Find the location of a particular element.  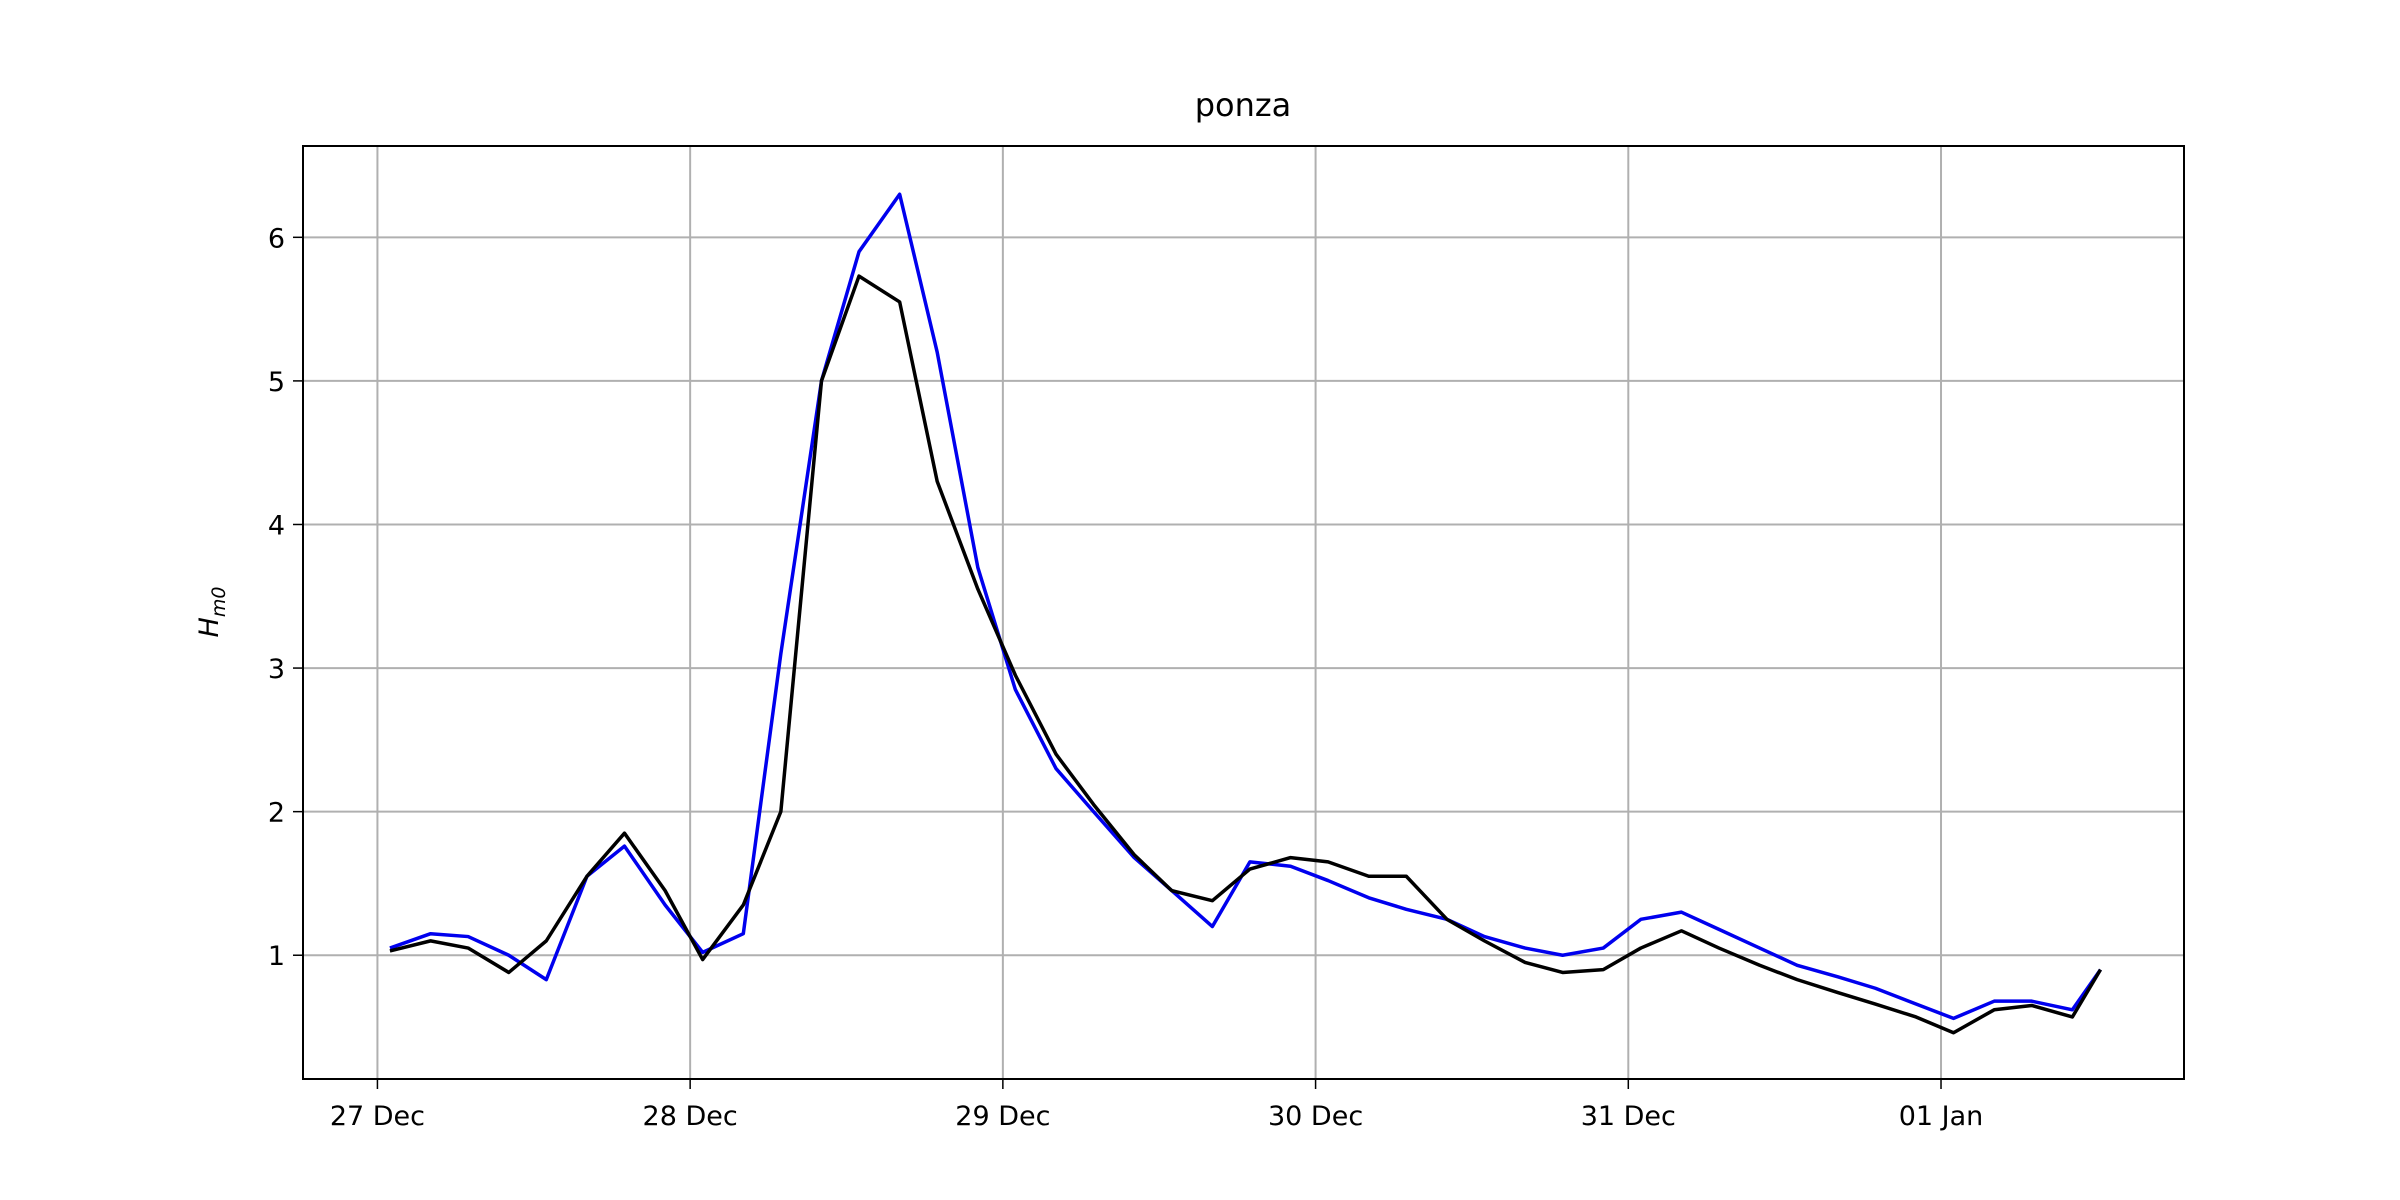

y-tick-label: 6 is located at coordinates (276, 238).